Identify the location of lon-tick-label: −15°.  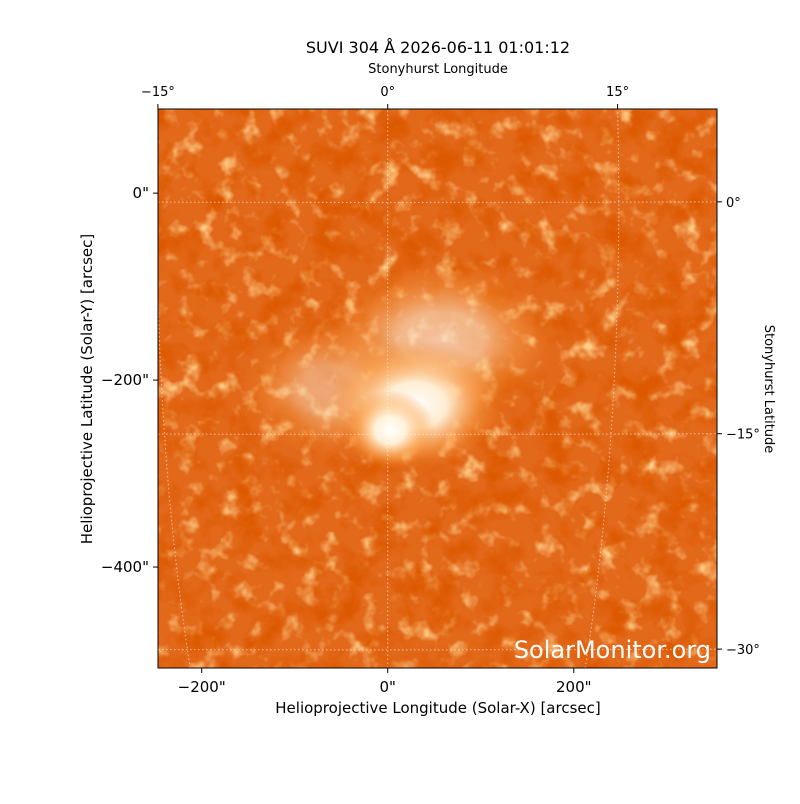
(158, 92).